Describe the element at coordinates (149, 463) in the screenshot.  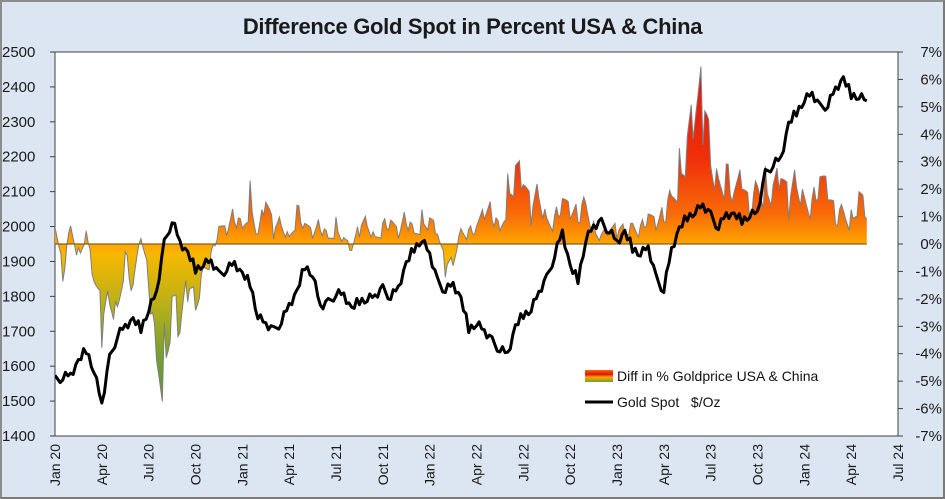
I see `x-axis-tick-label: Jul 20` at that location.